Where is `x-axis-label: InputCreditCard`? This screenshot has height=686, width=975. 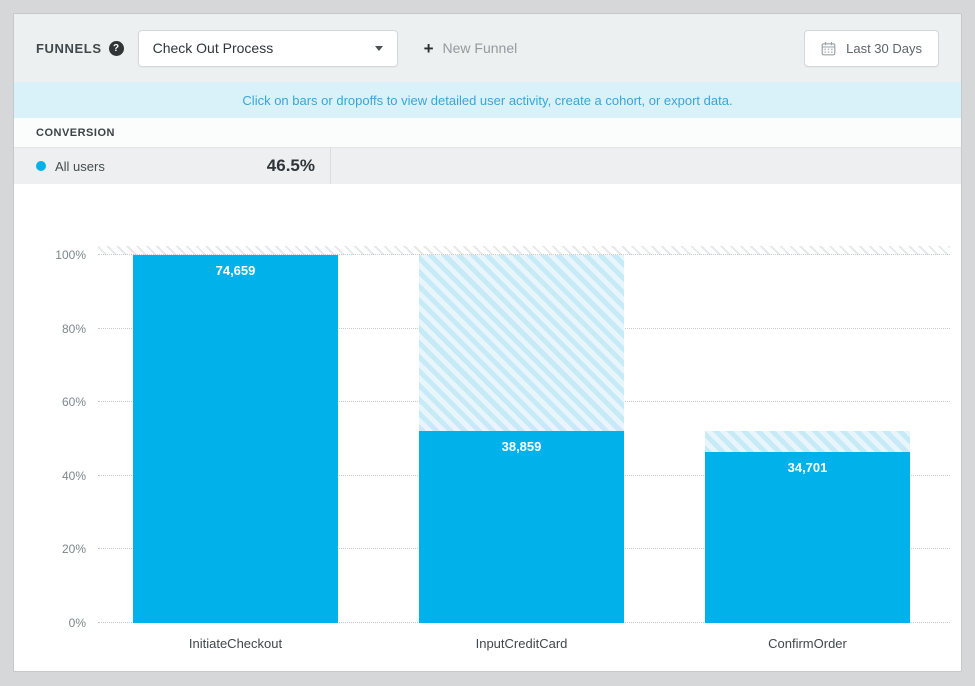 x-axis-label: InputCreditCard is located at coordinates (521, 643).